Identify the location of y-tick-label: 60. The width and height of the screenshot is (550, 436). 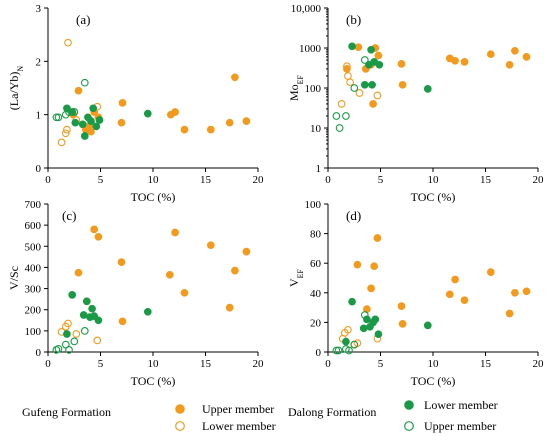
(316, 264).